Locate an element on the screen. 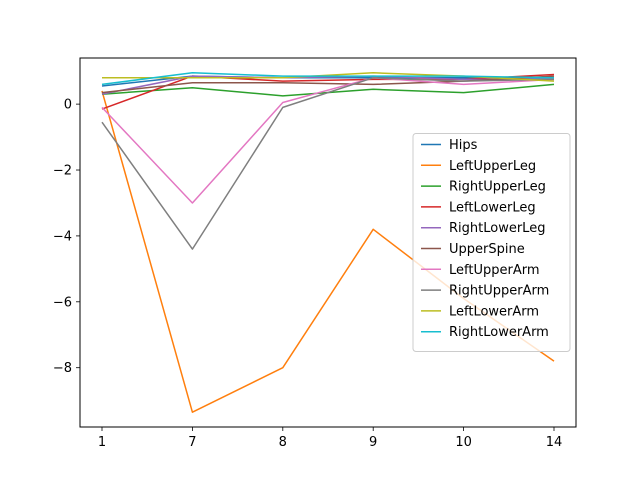  x-tick-label: 7 is located at coordinates (192, 442).